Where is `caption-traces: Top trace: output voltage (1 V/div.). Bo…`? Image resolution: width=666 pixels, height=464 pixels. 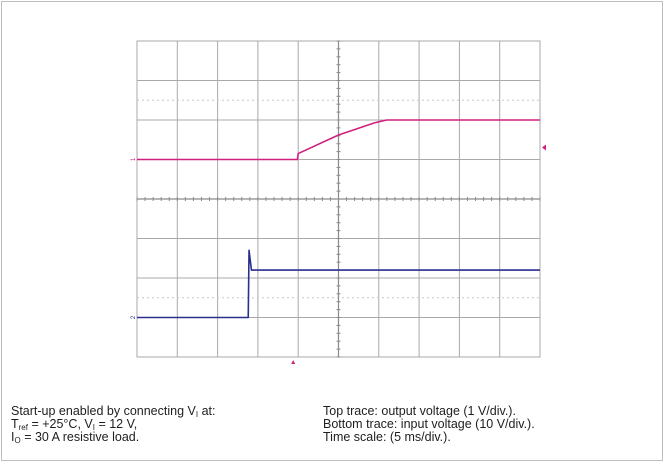 caption-traces: Top trace: output voltage (1 V/div.). Bo… is located at coordinates (429, 424).